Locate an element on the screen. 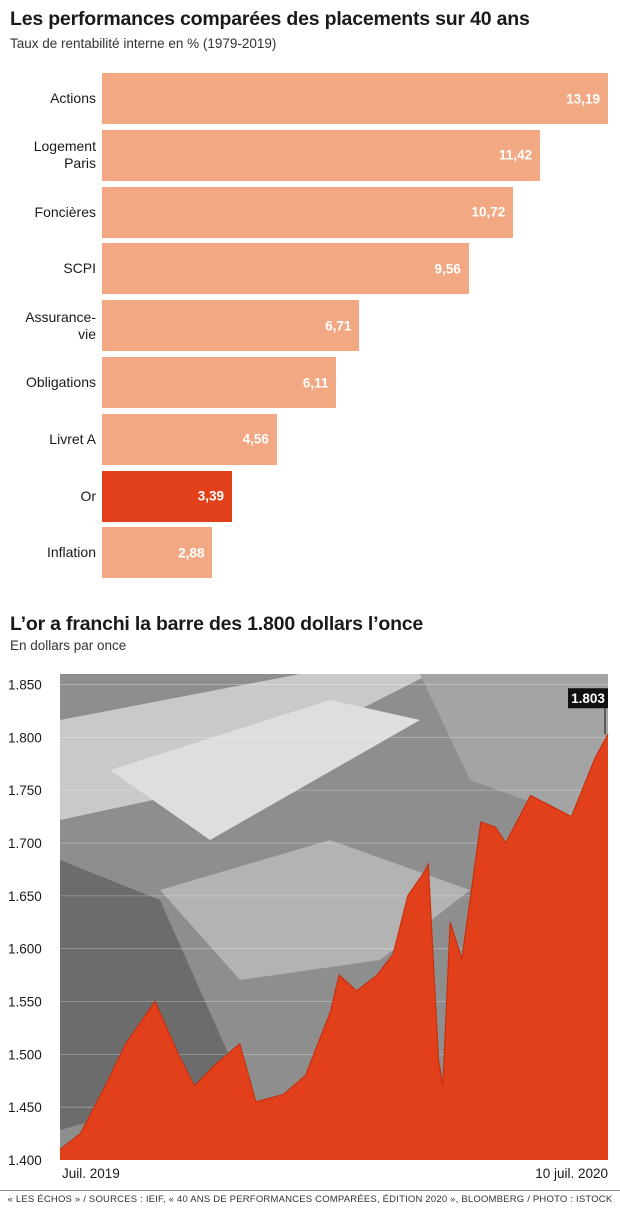 Image resolution: width=620 pixels, height=1211 pixels. y-tick-label: 1.500 is located at coordinates (25, 1054).